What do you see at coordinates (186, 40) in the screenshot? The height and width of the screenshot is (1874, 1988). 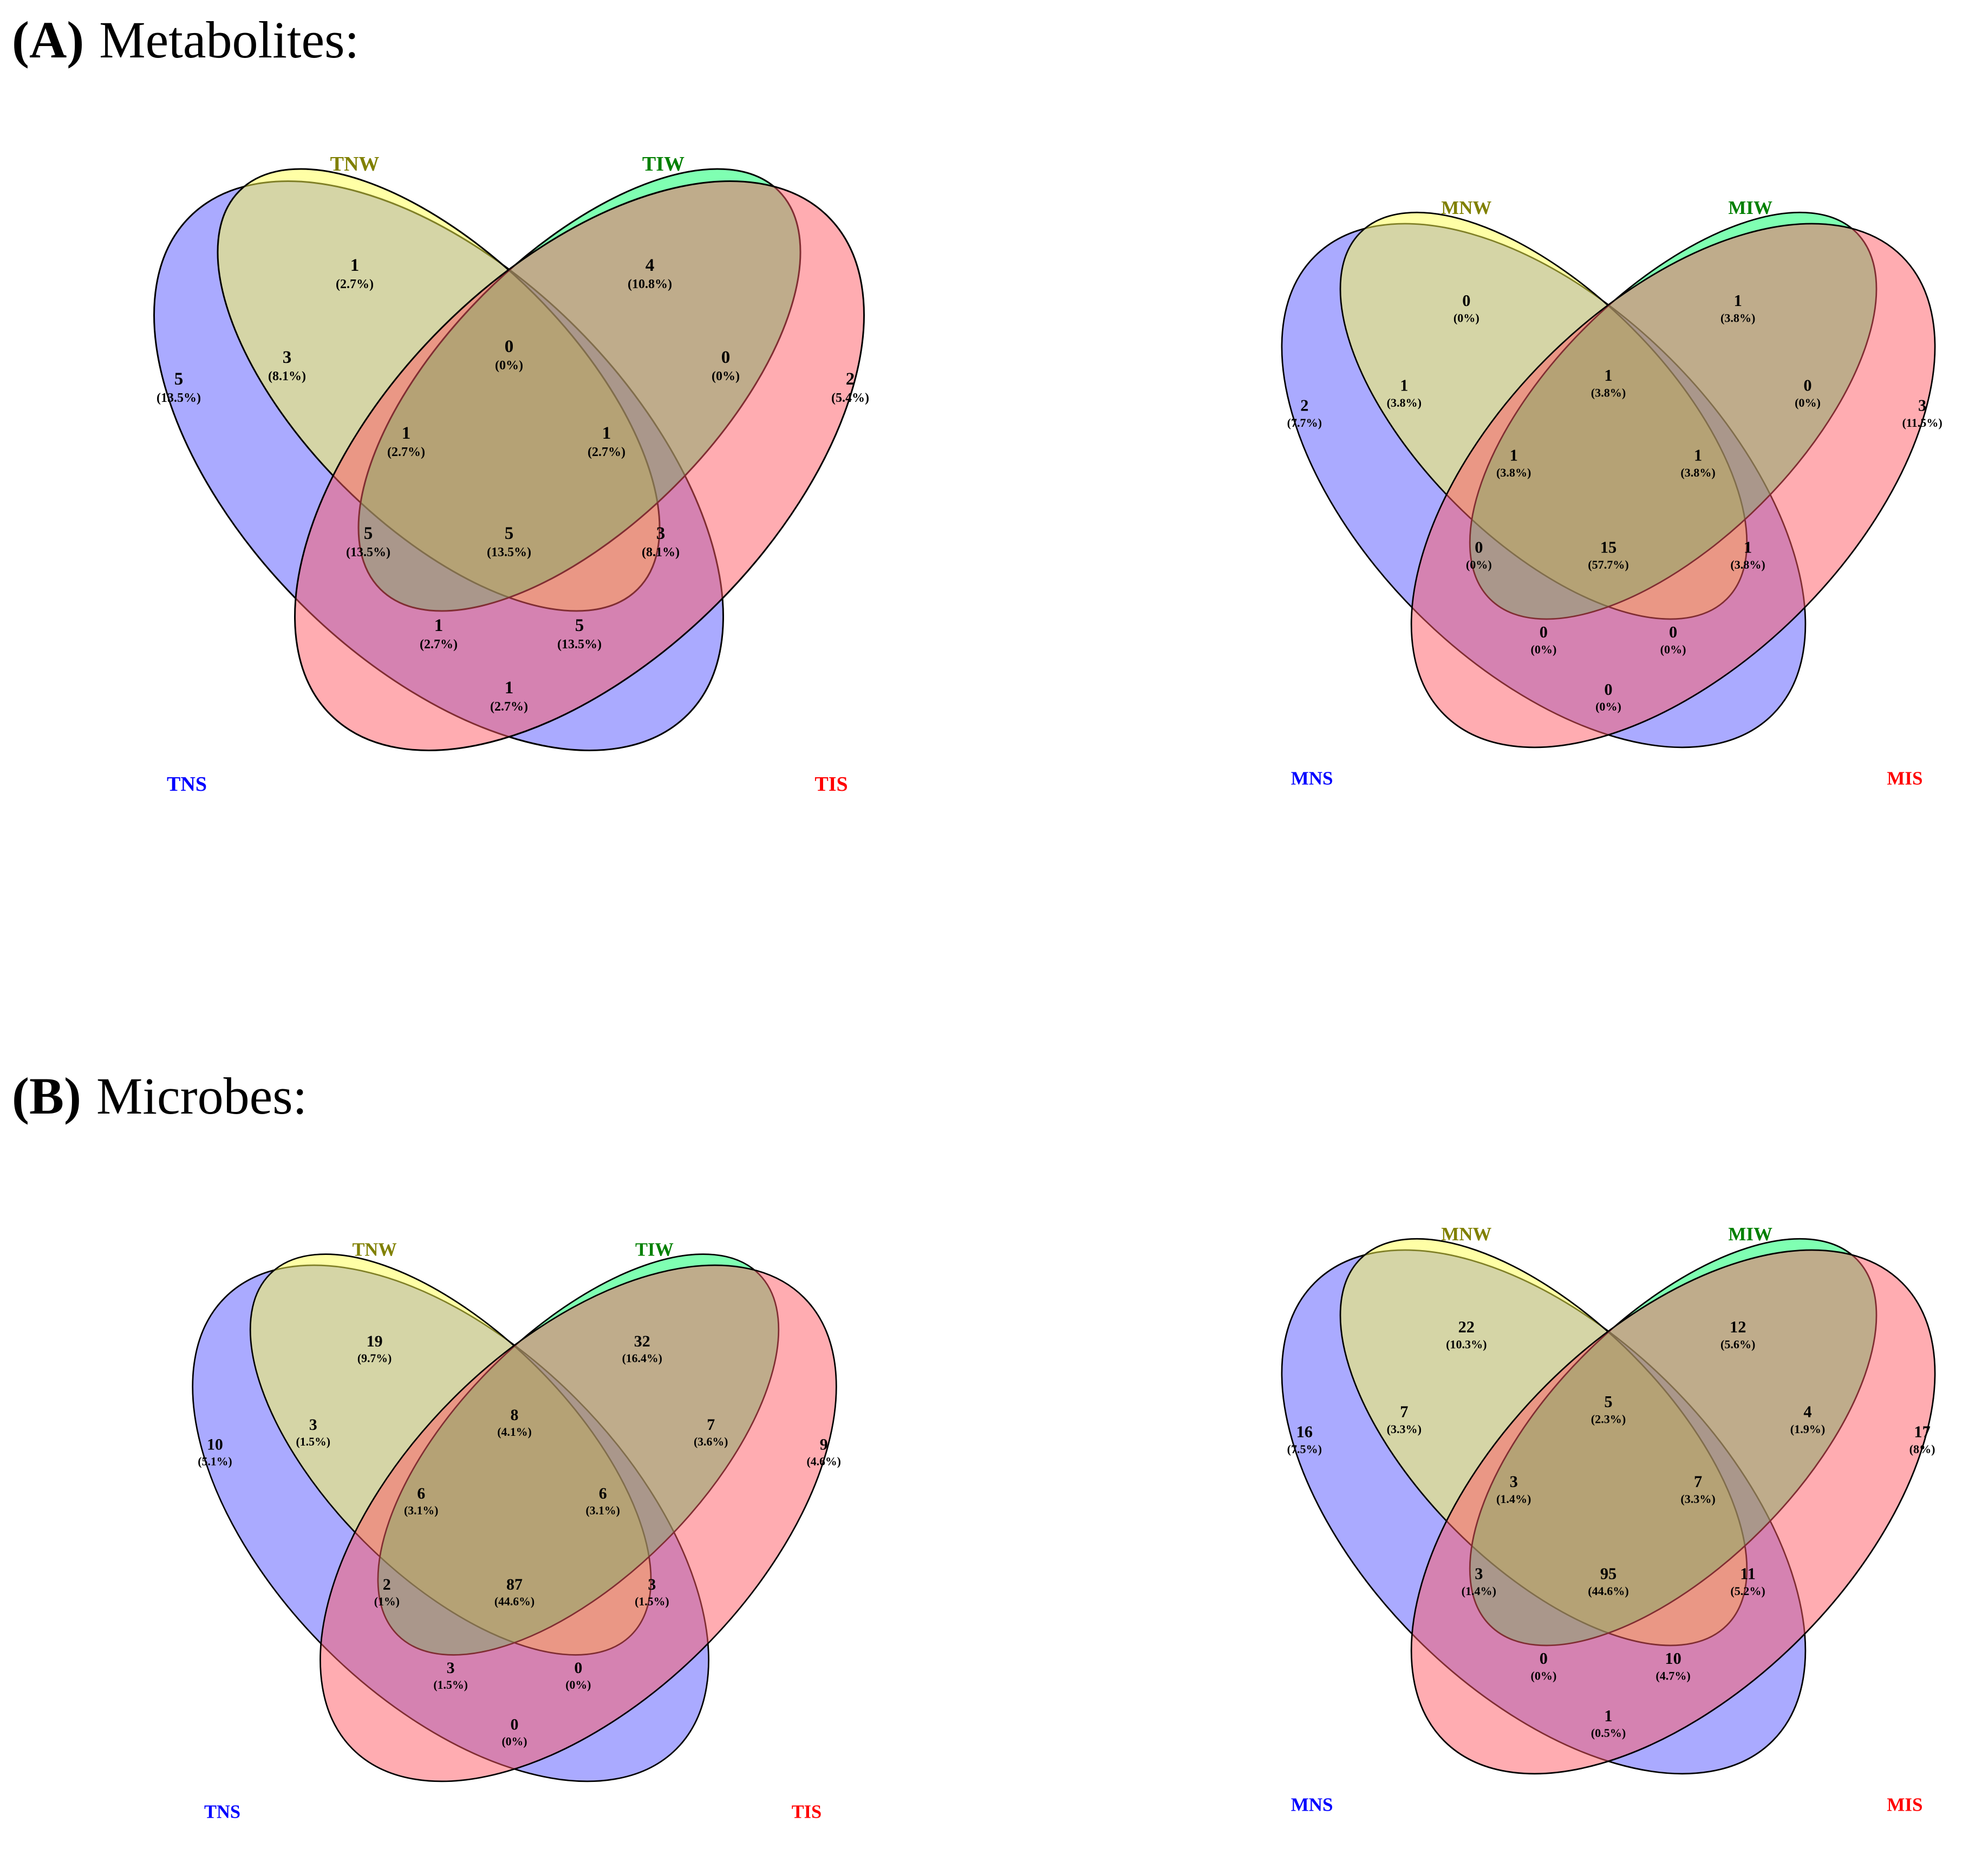 I see `section-title-a: (A) Metabolites:` at bounding box center [186, 40].